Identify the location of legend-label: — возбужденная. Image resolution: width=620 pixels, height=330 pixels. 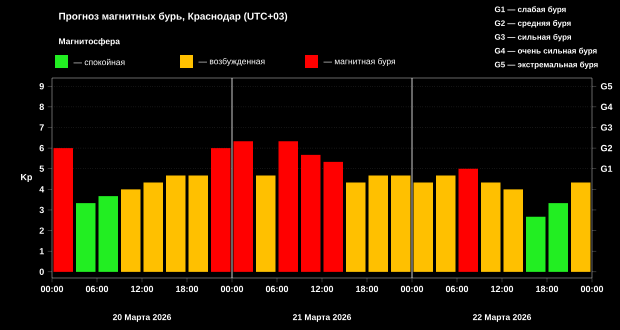
(231, 62).